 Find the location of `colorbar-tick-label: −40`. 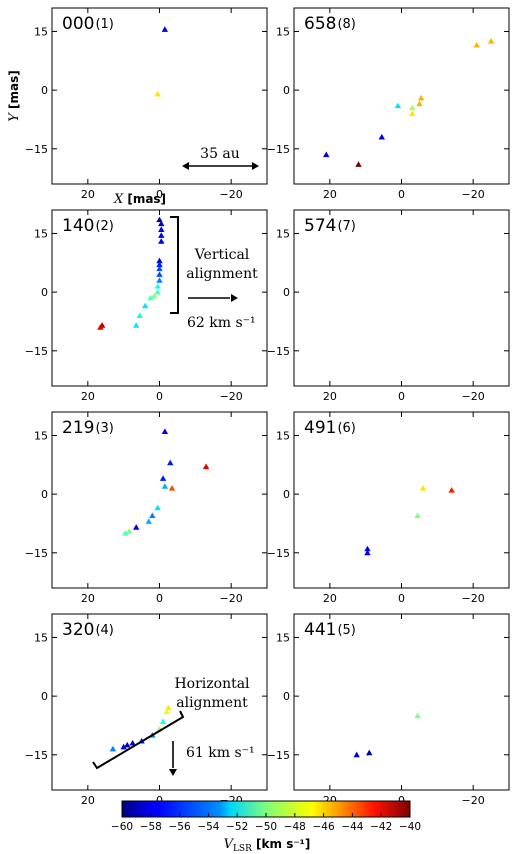

colorbar-tick-label: −40 is located at coordinates (410, 827).